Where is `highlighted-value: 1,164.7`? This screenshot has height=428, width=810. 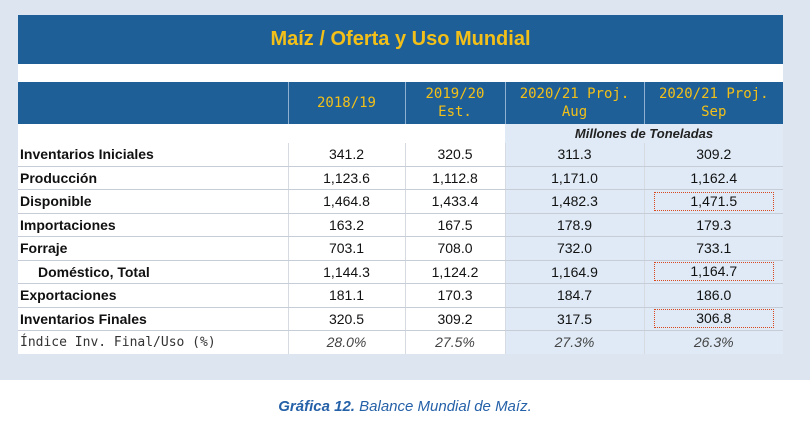
highlighted-value: 1,164.7 is located at coordinates (713, 272).